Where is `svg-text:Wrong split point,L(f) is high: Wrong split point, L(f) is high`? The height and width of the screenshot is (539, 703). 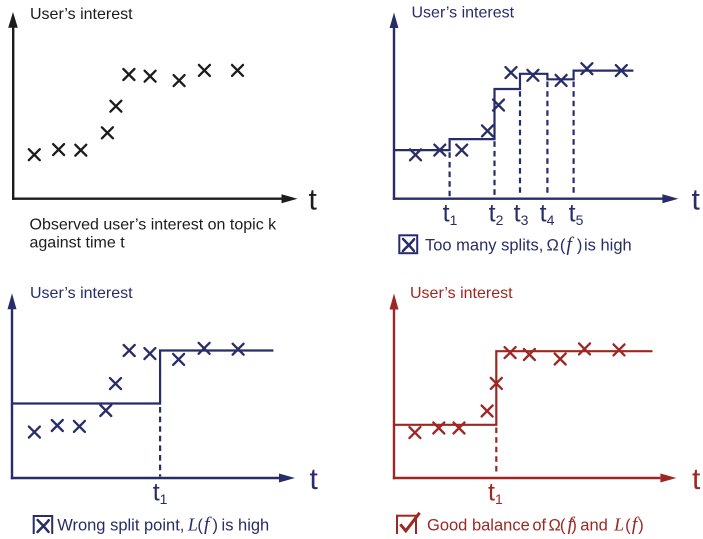 svg-text:Wrong split point,L(f) is high: Wrong split point, L(f) is high is located at coordinates (163, 524).